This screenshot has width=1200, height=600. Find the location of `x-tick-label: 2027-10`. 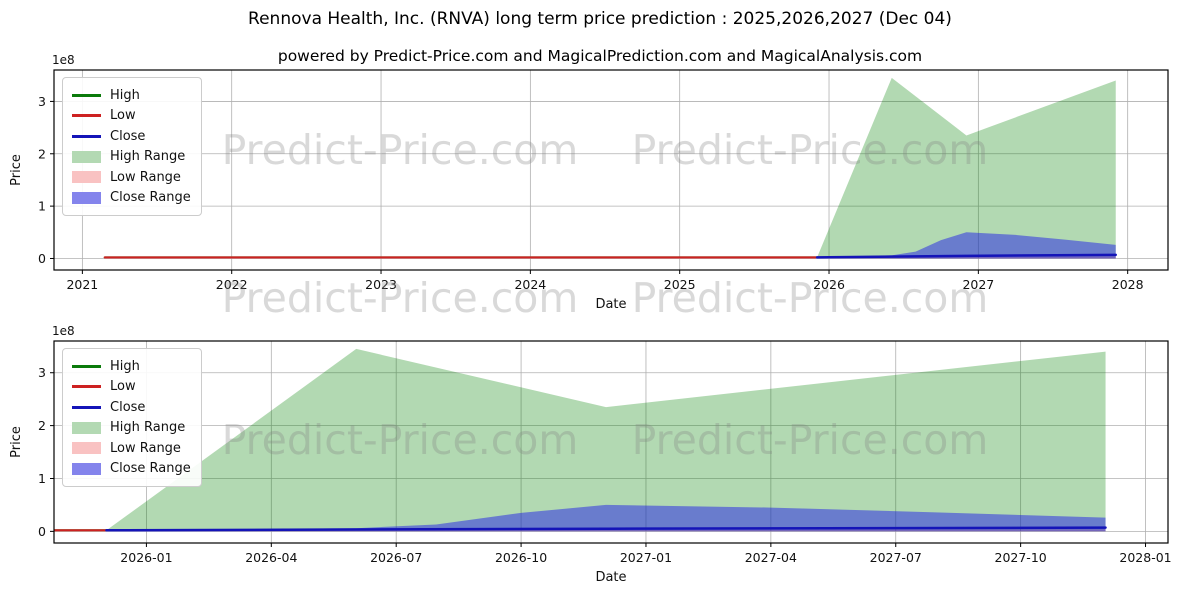

x-tick-label: 2027-10 is located at coordinates (1021, 557).